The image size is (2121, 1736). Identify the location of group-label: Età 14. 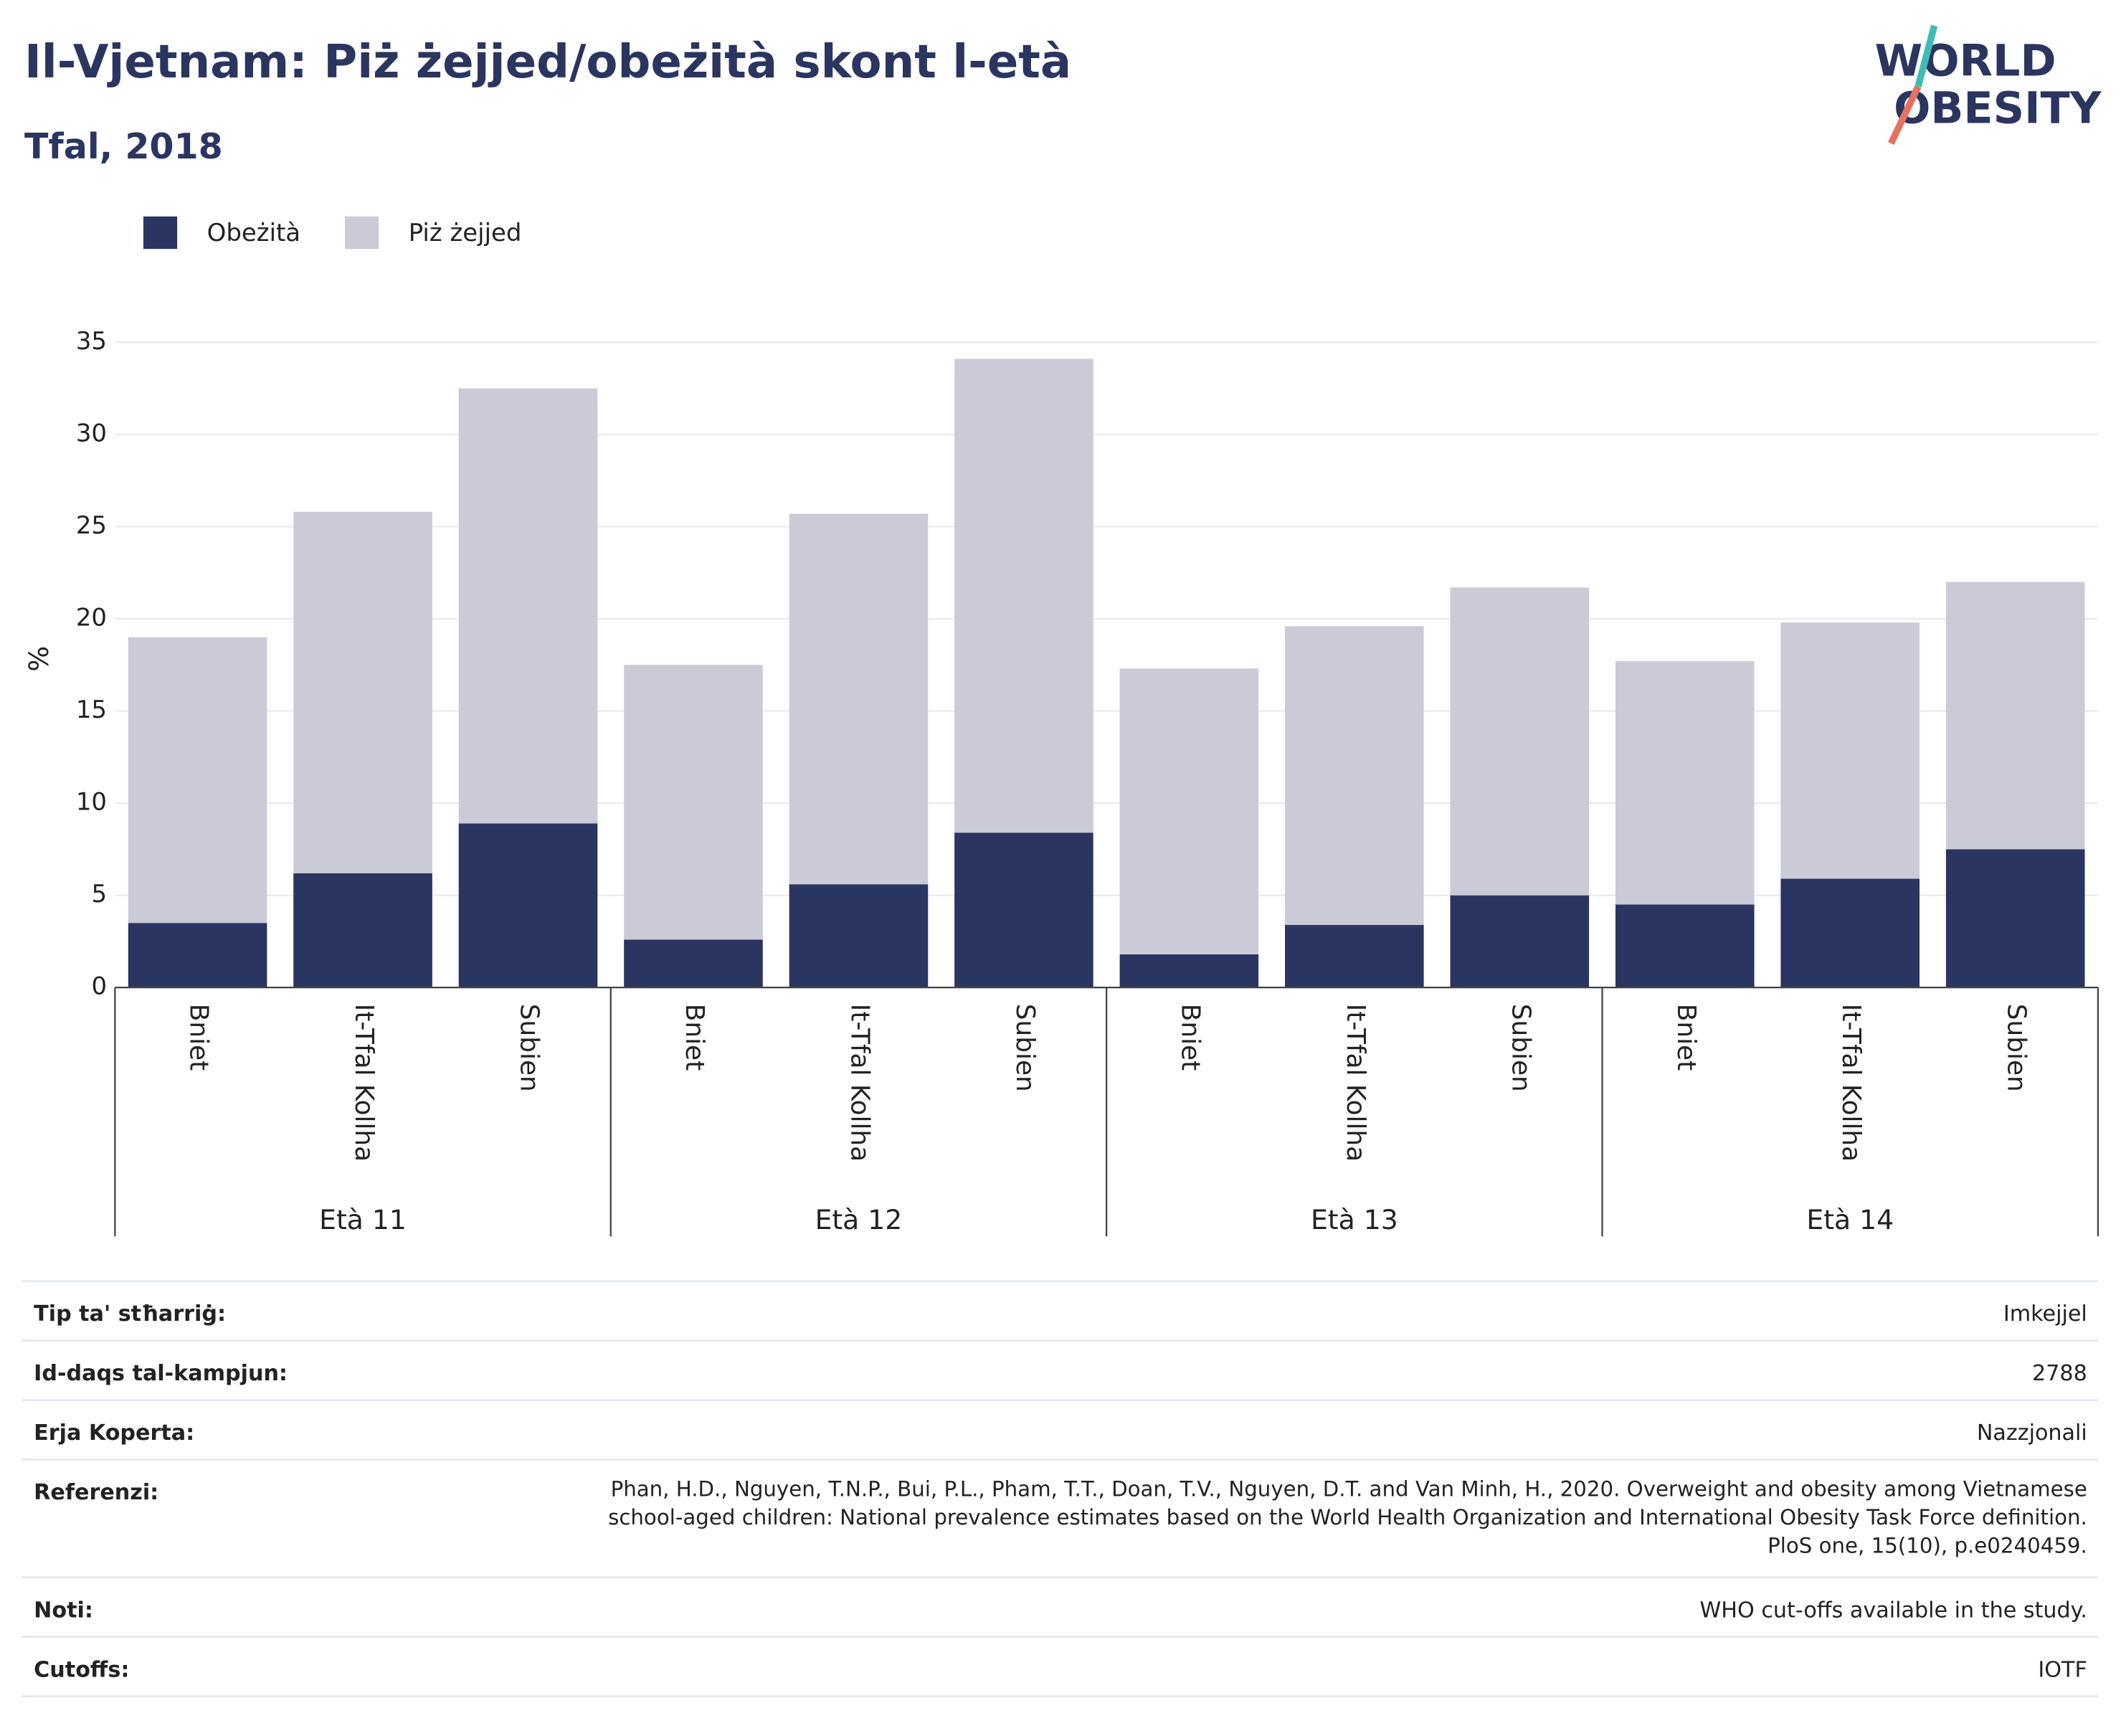
(1850, 1219).